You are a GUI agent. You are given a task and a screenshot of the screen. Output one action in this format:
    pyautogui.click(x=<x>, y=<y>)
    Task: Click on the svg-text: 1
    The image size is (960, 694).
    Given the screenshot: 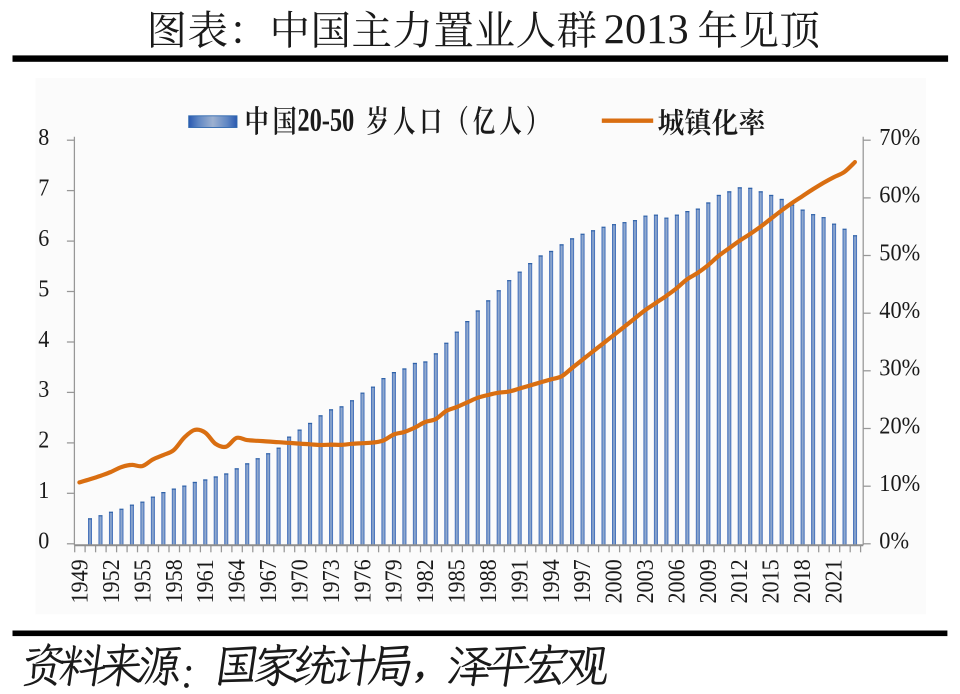 What is the action you would take?
    pyautogui.click(x=43, y=489)
    